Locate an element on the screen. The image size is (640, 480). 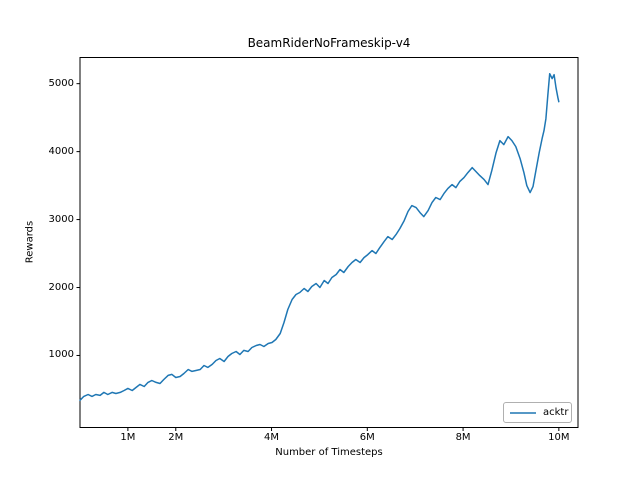
x-tick-label: 8M is located at coordinates (463, 437).